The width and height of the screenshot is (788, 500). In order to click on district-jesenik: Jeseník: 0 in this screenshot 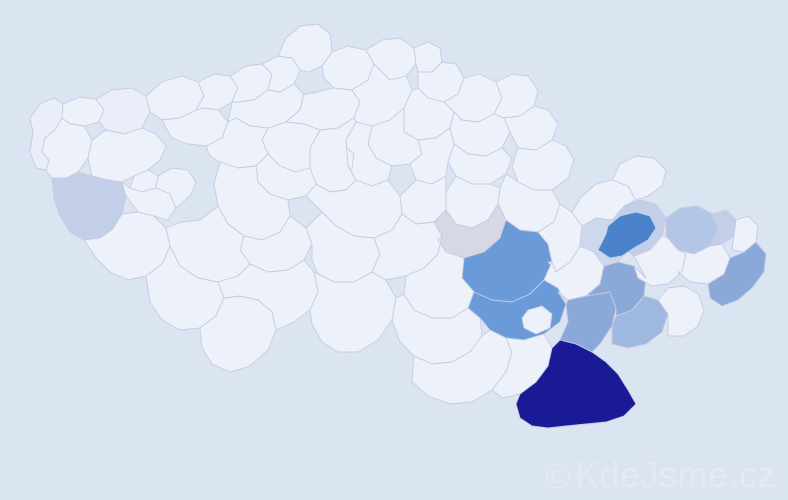, I will do `click(639, 178)`.